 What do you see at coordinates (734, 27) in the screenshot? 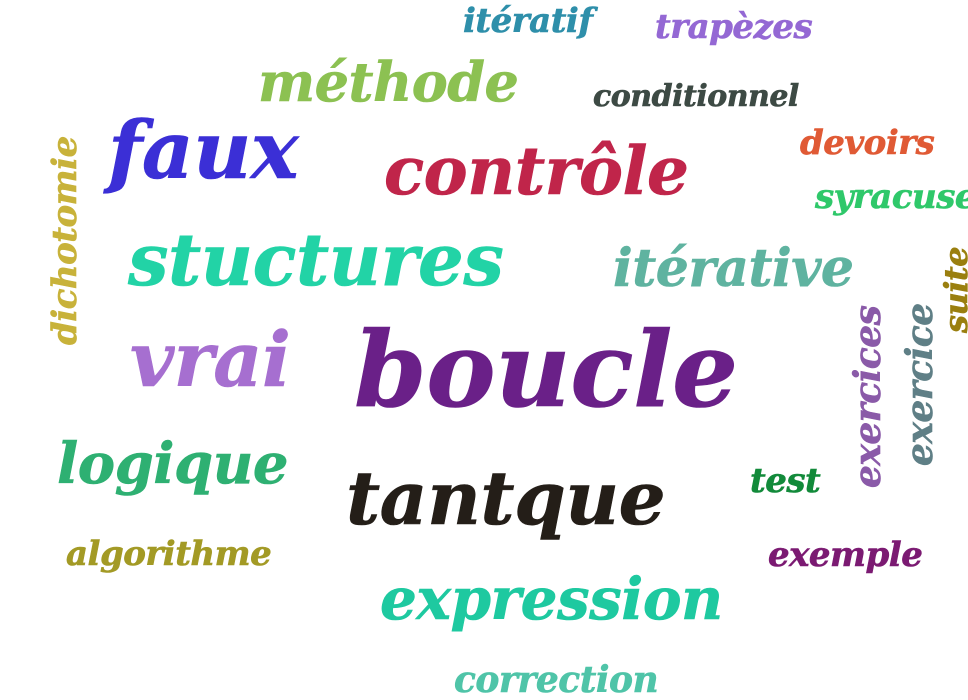
I see `word-trapezes: trapèzes` at bounding box center [734, 27].